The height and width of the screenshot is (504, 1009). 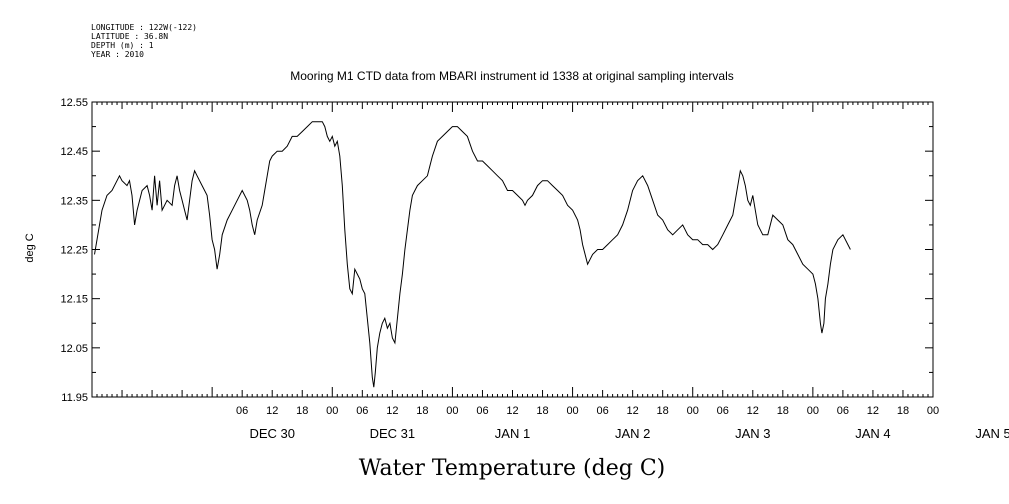 What do you see at coordinates (872, 433) in the screenshot?
I see `x-day-label: JAN 4` at bounding box center [872, 433].